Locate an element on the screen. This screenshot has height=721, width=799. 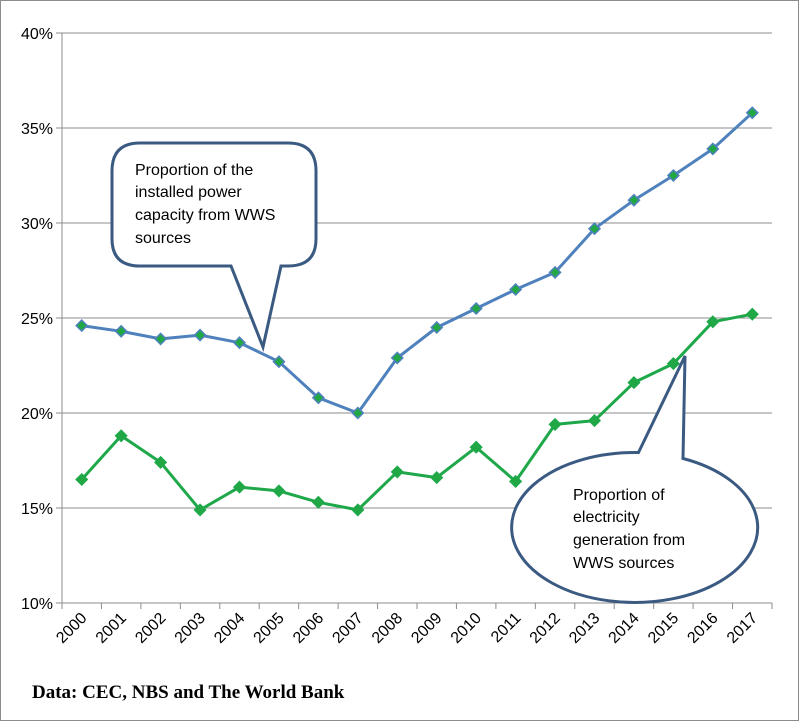
x-tick-label: 2009 is located at coordinates (426, 628).